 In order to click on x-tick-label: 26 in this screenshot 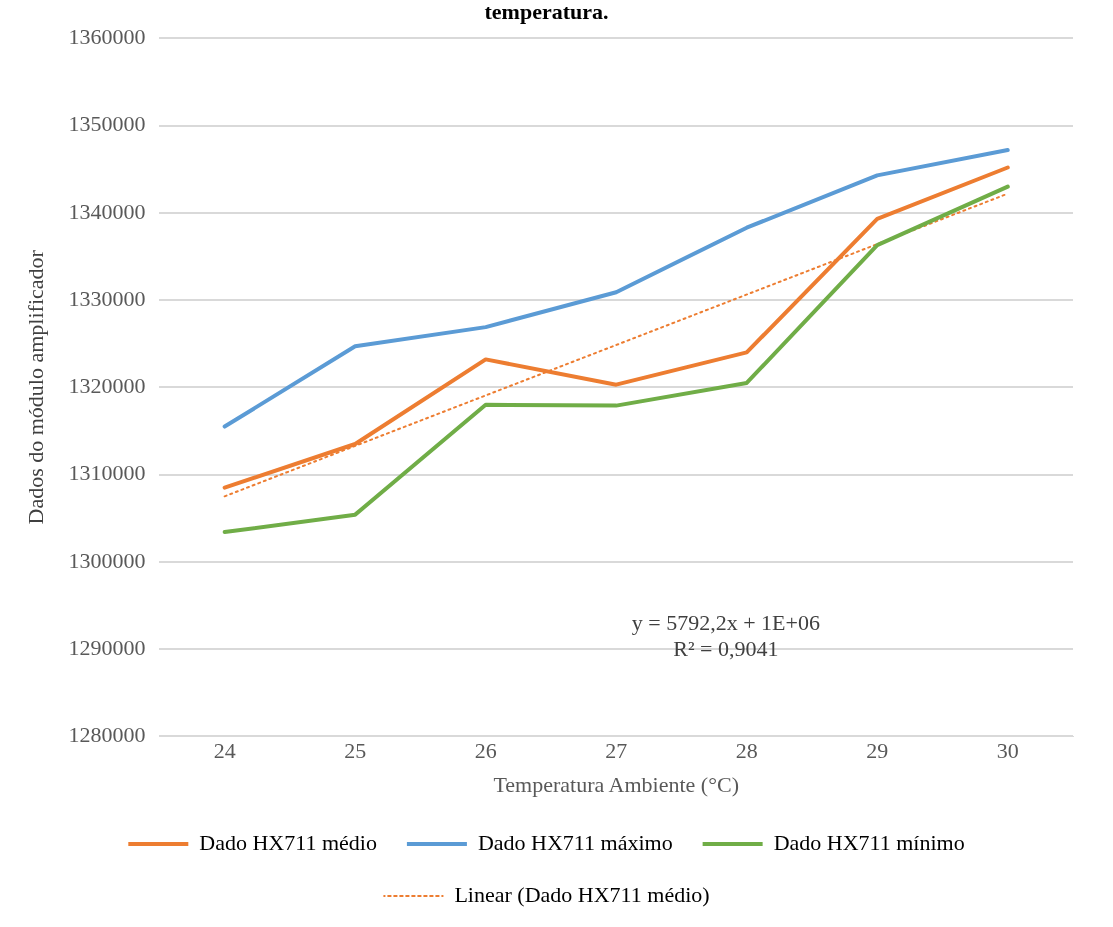, I will do `click(485, 751)`.